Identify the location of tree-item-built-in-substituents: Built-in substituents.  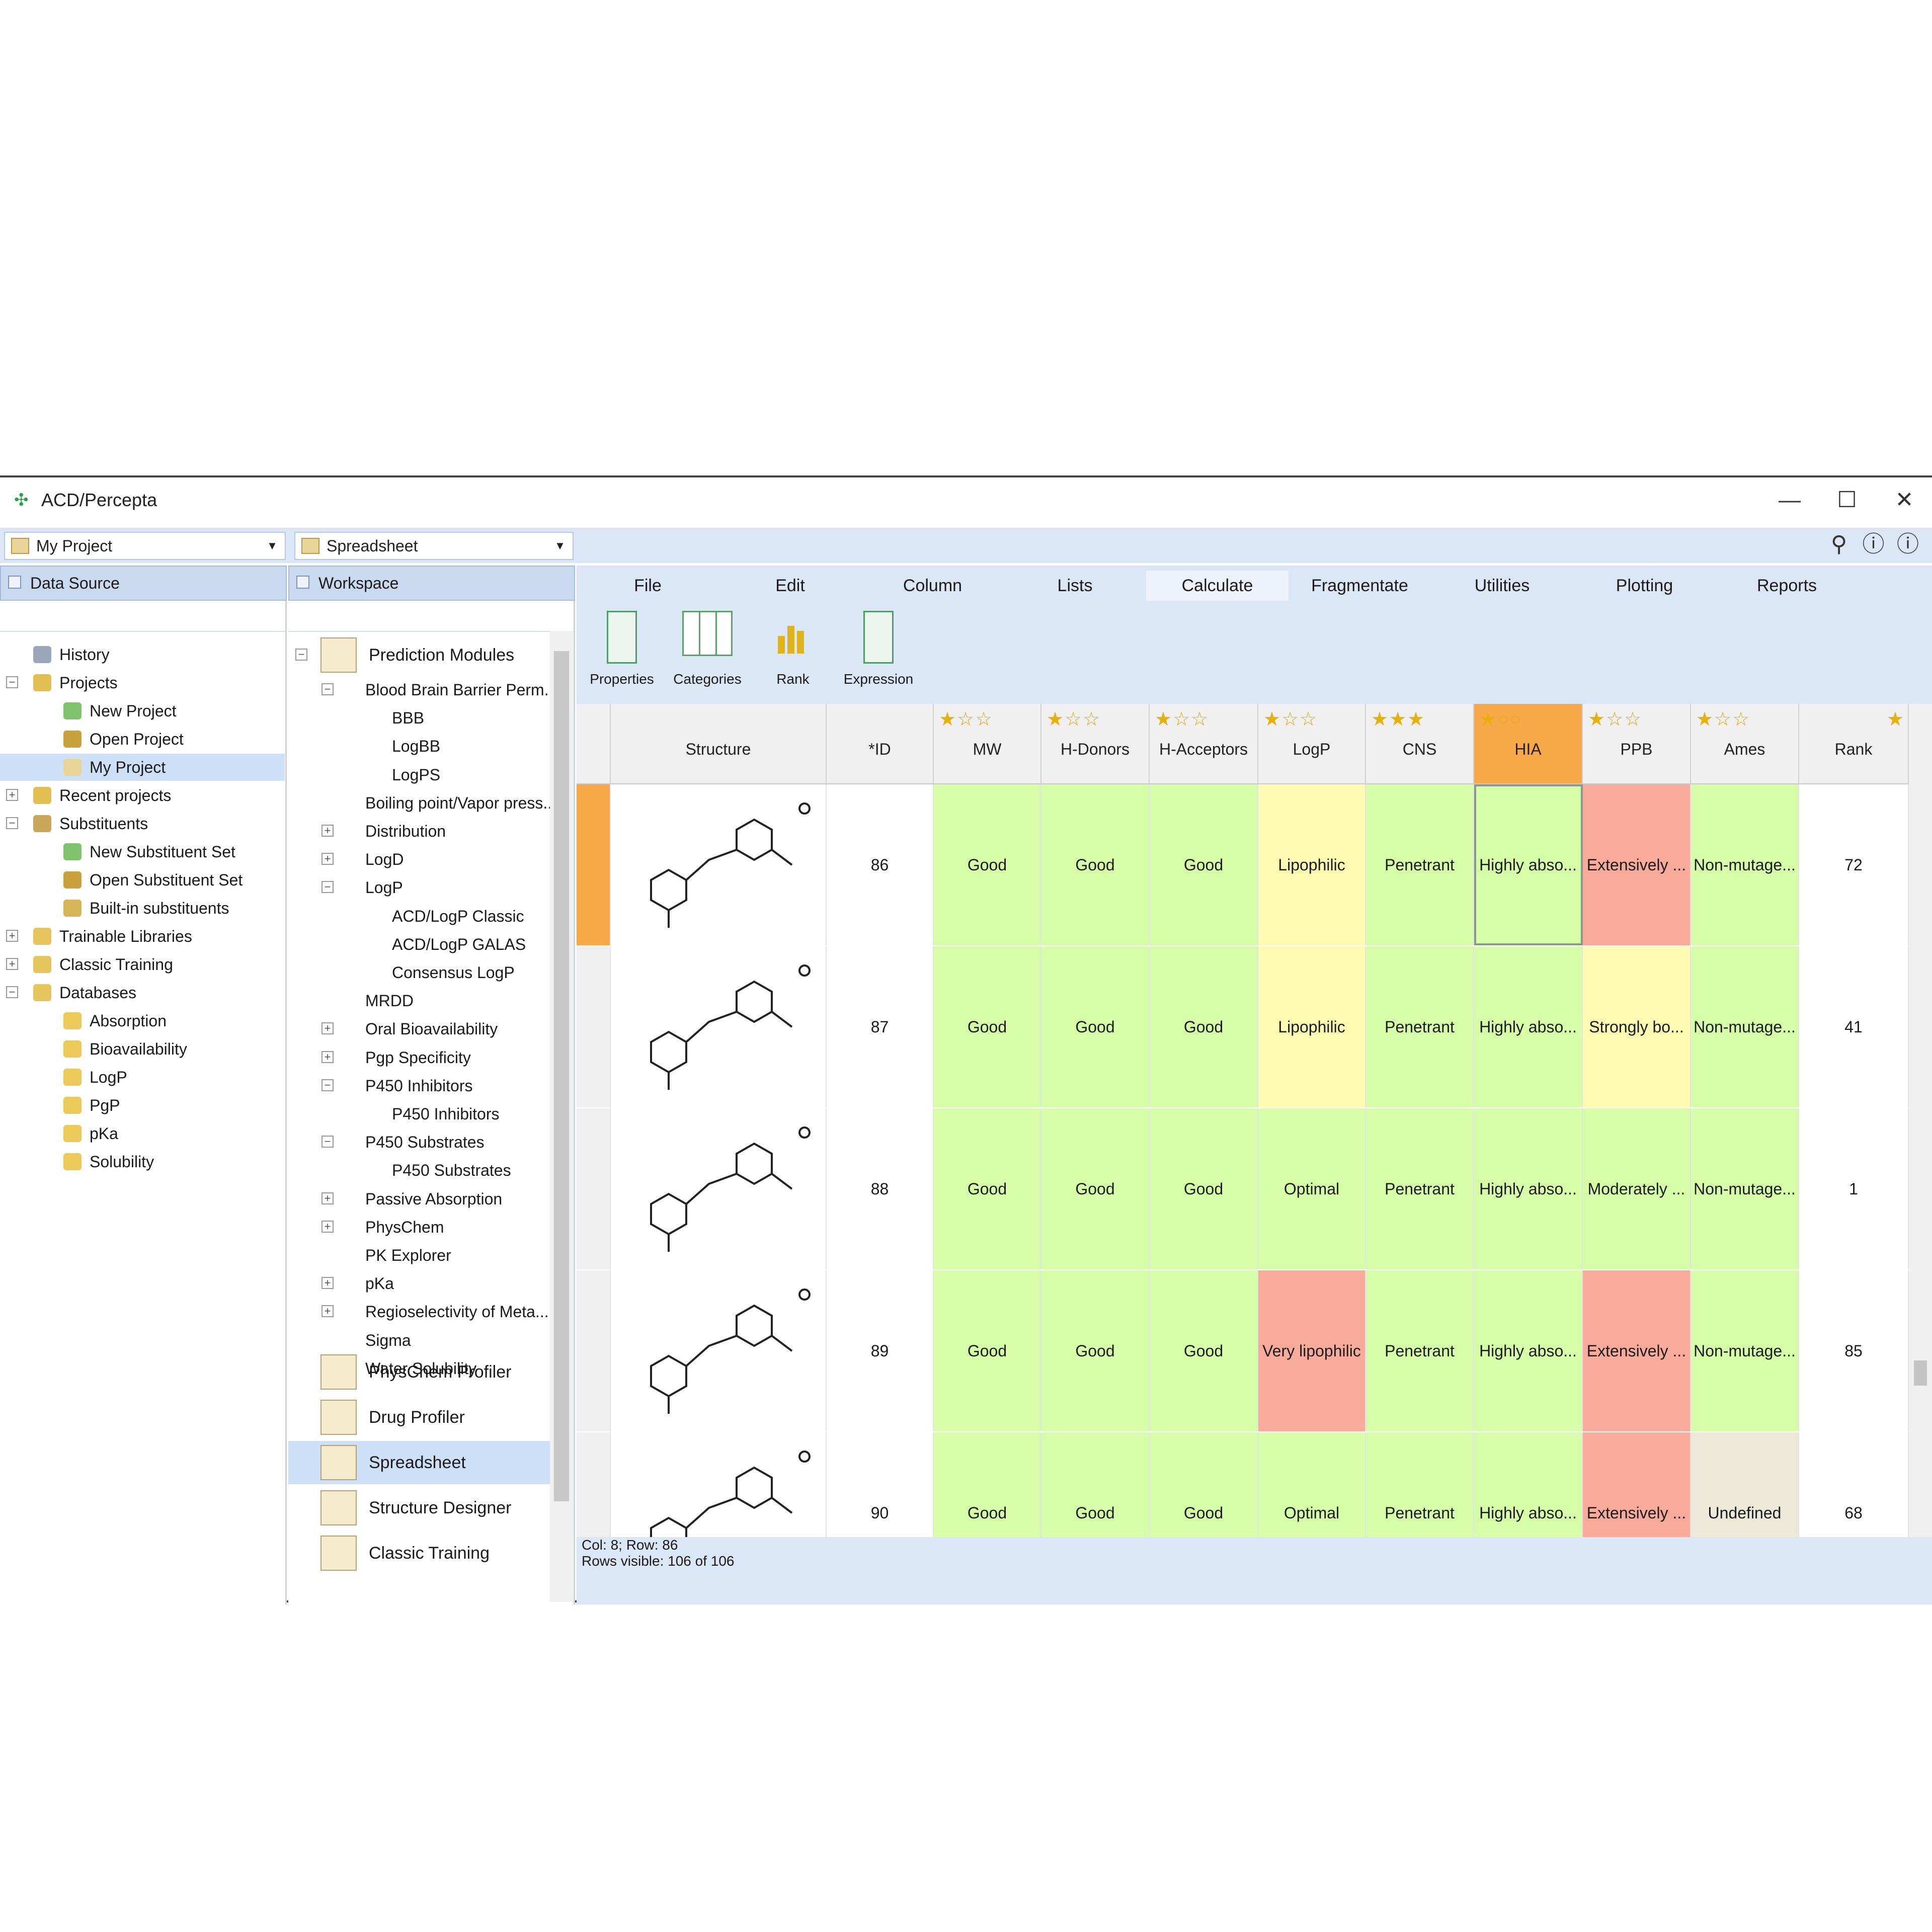
(143, 909).